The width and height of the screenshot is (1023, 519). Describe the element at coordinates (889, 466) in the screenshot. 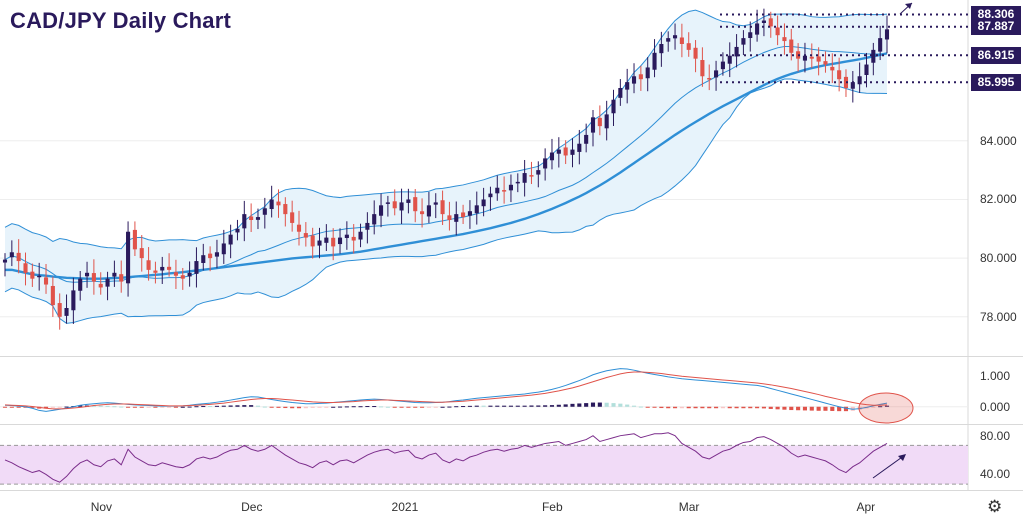

I see `rsi-arrow-line` at that location.